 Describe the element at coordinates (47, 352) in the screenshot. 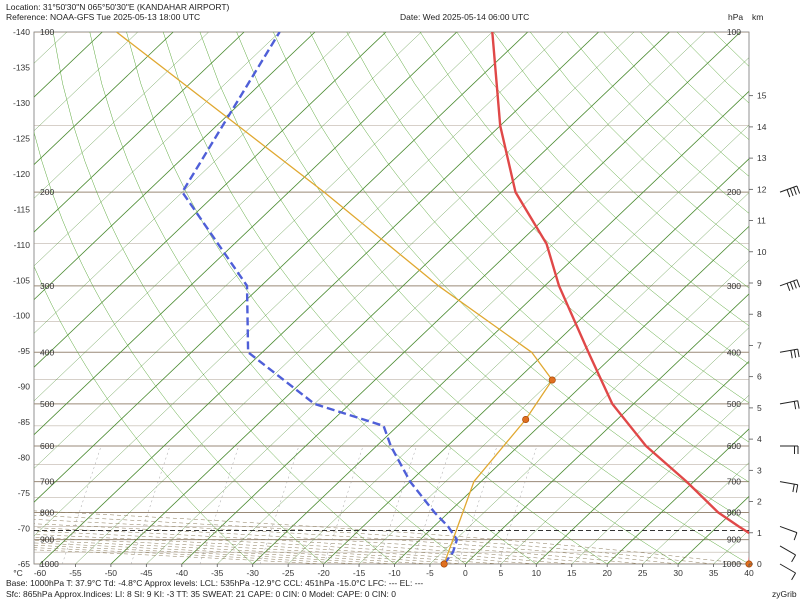

I see `pressure-label-left: 400` at that location.